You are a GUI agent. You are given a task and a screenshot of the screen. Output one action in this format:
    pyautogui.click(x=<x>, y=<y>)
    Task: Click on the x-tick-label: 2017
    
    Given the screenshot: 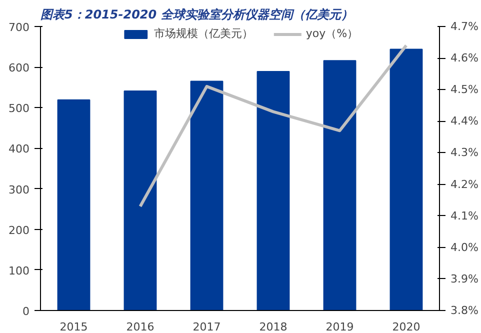 What is the action you would take?
    pyautogui.click(x=206, y=326)
    